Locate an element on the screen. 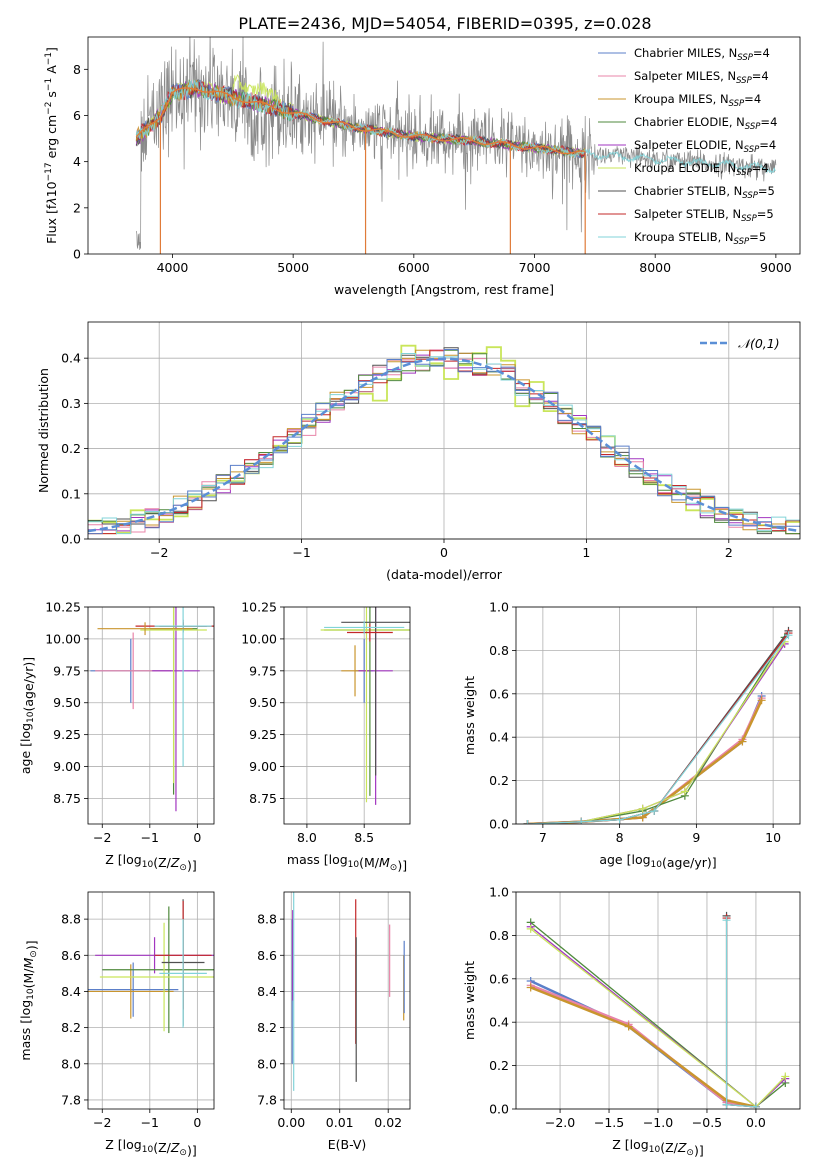  panel-mass-vs-EBV: 0.00 0.01 0.02 7.8 8.0 8.2 8.4 8.6 8.8 E(B-V) is located at coordinates (334, 1021).